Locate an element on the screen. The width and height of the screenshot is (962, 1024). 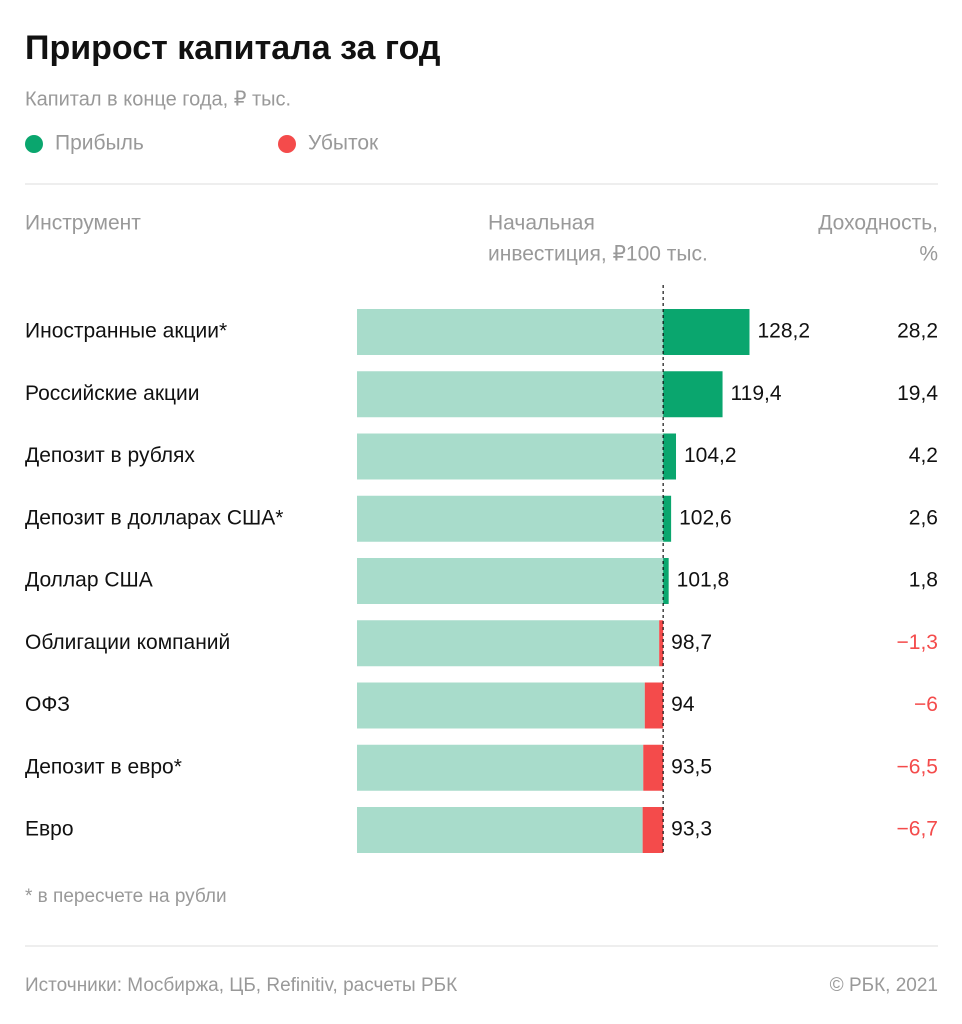
chart-title: Прирост капитала за год is located at coordinates (233, 48).